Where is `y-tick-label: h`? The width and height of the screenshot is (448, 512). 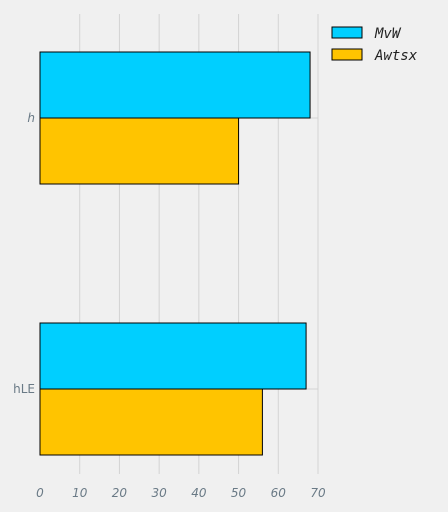
y-tick-label: h is located at coordinates (31, 118).